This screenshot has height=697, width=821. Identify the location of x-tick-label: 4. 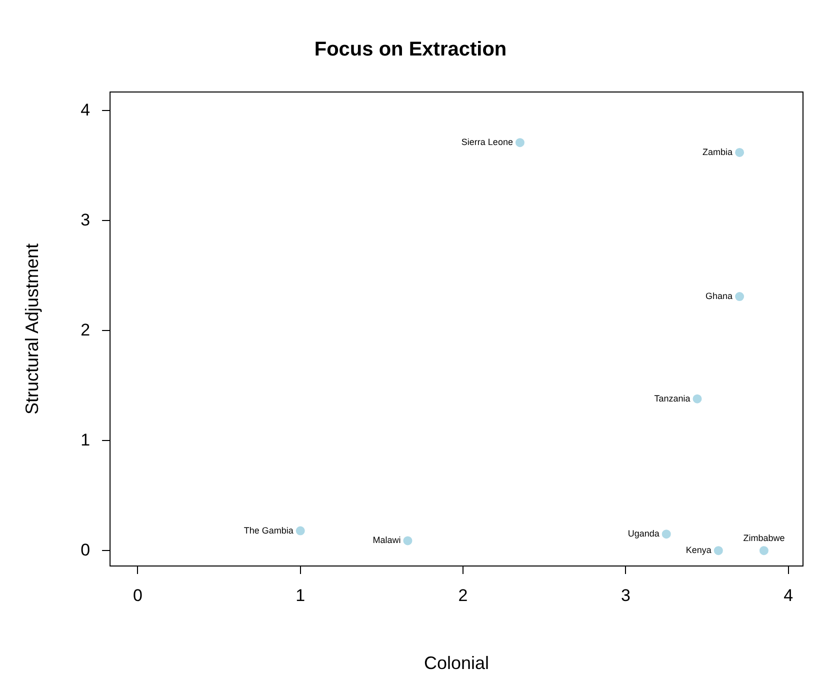
(789, 595).